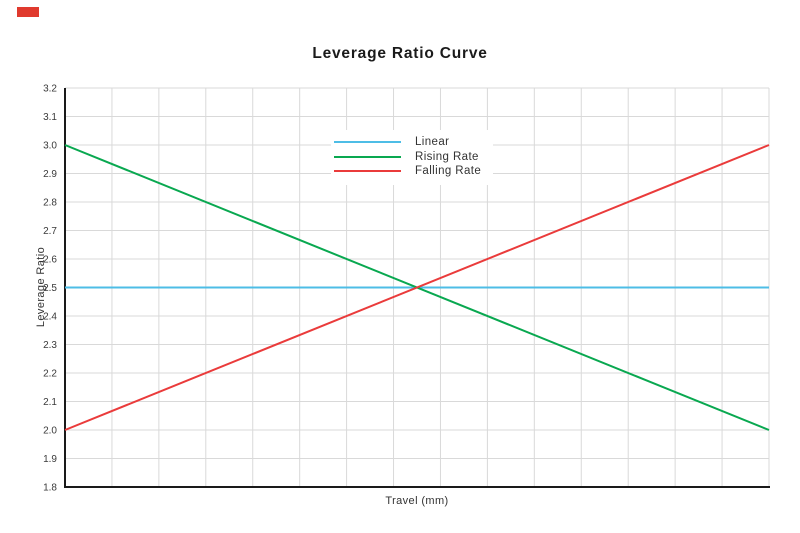 The width and height of the screenshot is (800, 533). Describe the element at coordinates (417, 501) in the screenshot. I see `x-axis-label: Travel (mm)` at that location.